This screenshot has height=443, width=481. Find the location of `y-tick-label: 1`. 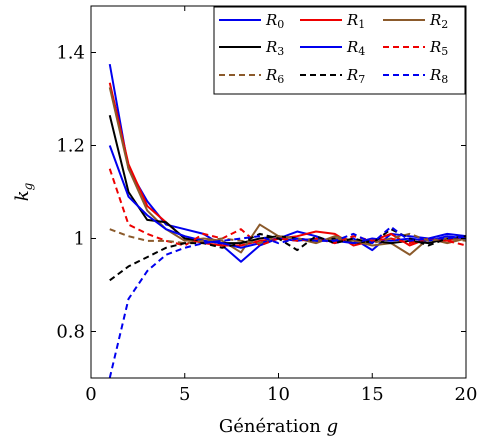

y-tick-label: 1 is located at coordinates (79, 239).